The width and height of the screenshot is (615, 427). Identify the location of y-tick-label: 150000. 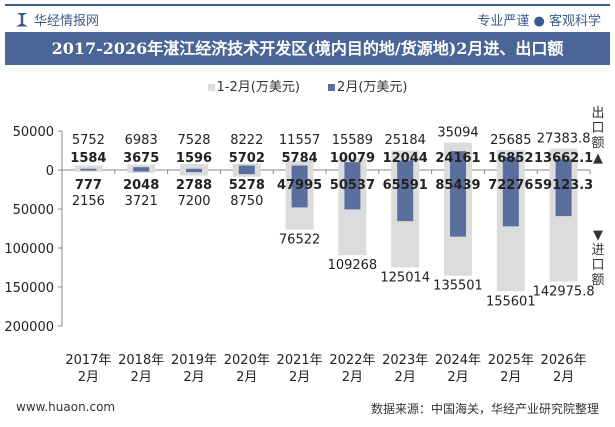
(29, 288).